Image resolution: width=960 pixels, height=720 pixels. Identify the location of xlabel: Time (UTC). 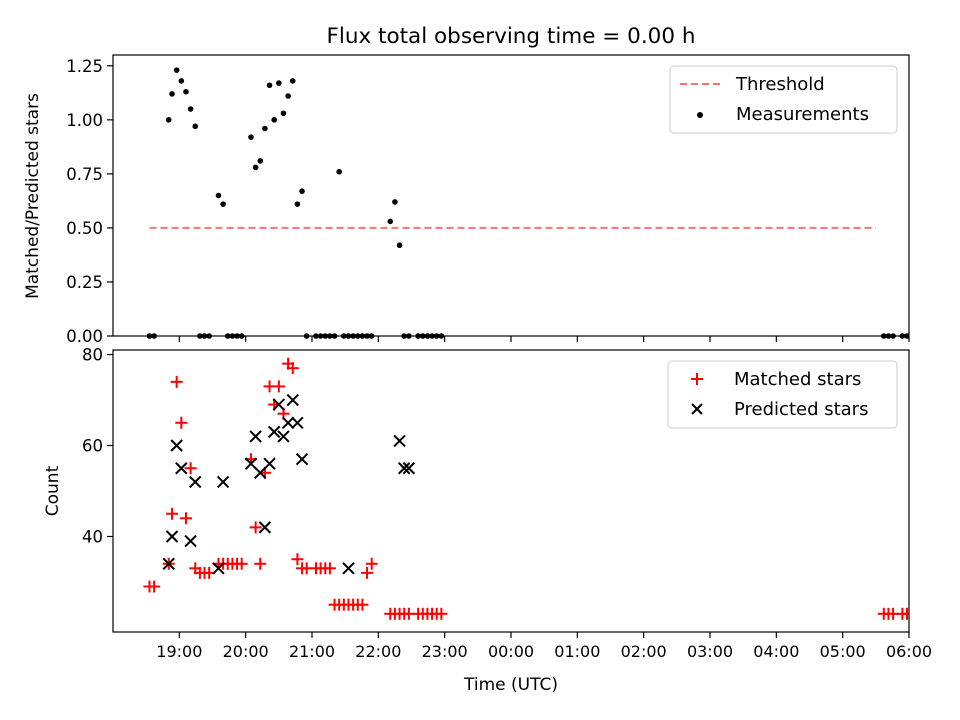
(510, 685).